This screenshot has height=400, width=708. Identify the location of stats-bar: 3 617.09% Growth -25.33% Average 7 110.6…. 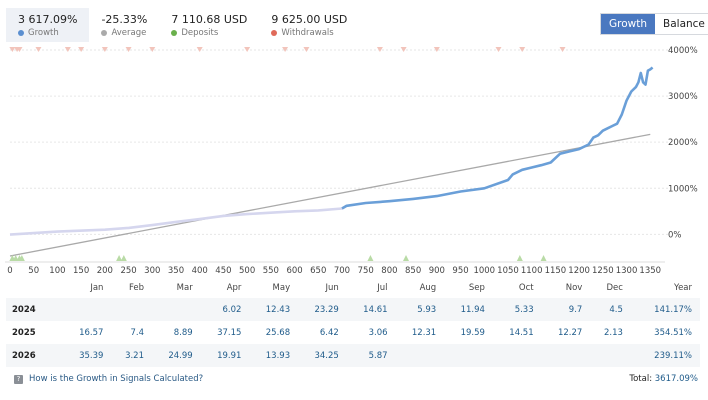
(182, 25).